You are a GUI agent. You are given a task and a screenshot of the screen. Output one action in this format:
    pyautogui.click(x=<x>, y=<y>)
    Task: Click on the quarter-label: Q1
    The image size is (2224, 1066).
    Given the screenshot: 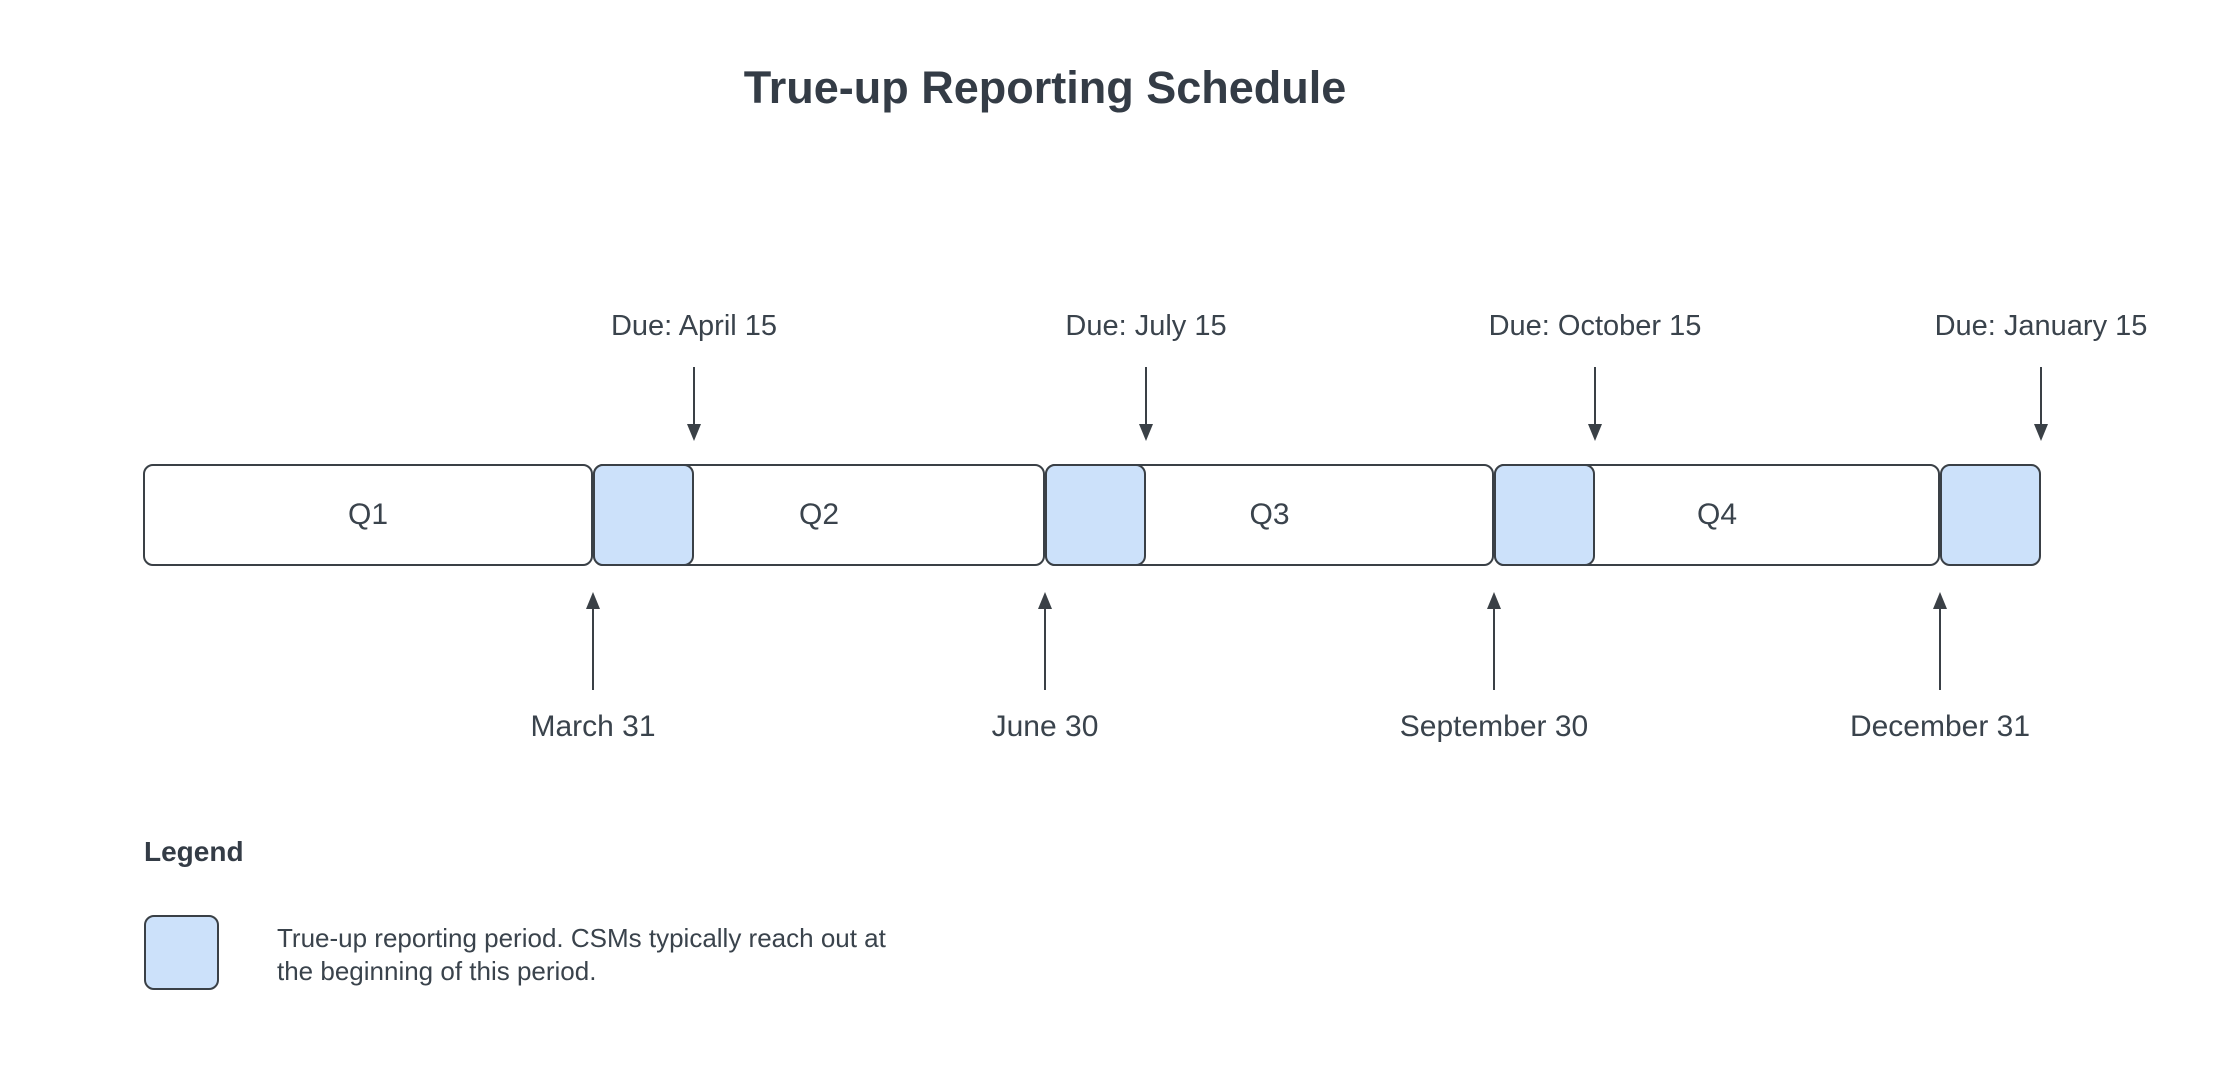 What is the action you would take?
    pyautogui.click(x=368, y=514)
    